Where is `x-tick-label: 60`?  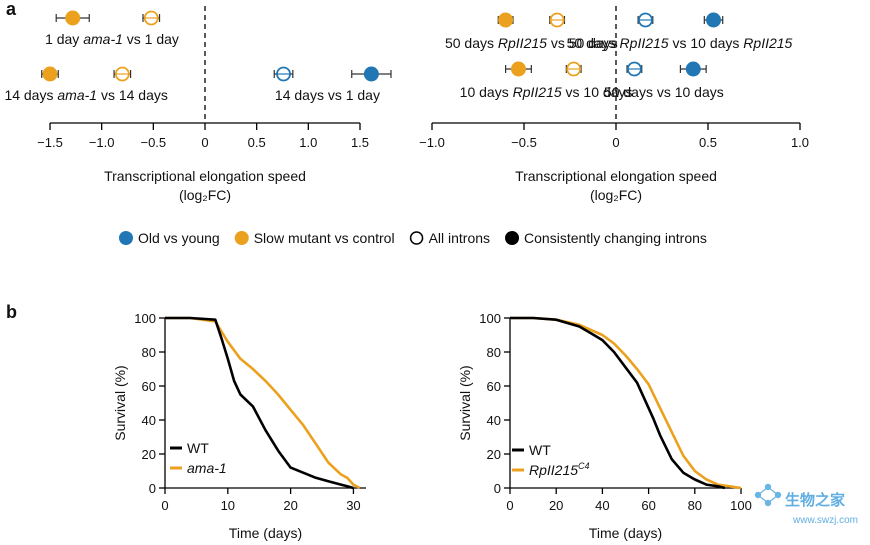
x-tick-label: 60 is located at coordinates (648, 505).